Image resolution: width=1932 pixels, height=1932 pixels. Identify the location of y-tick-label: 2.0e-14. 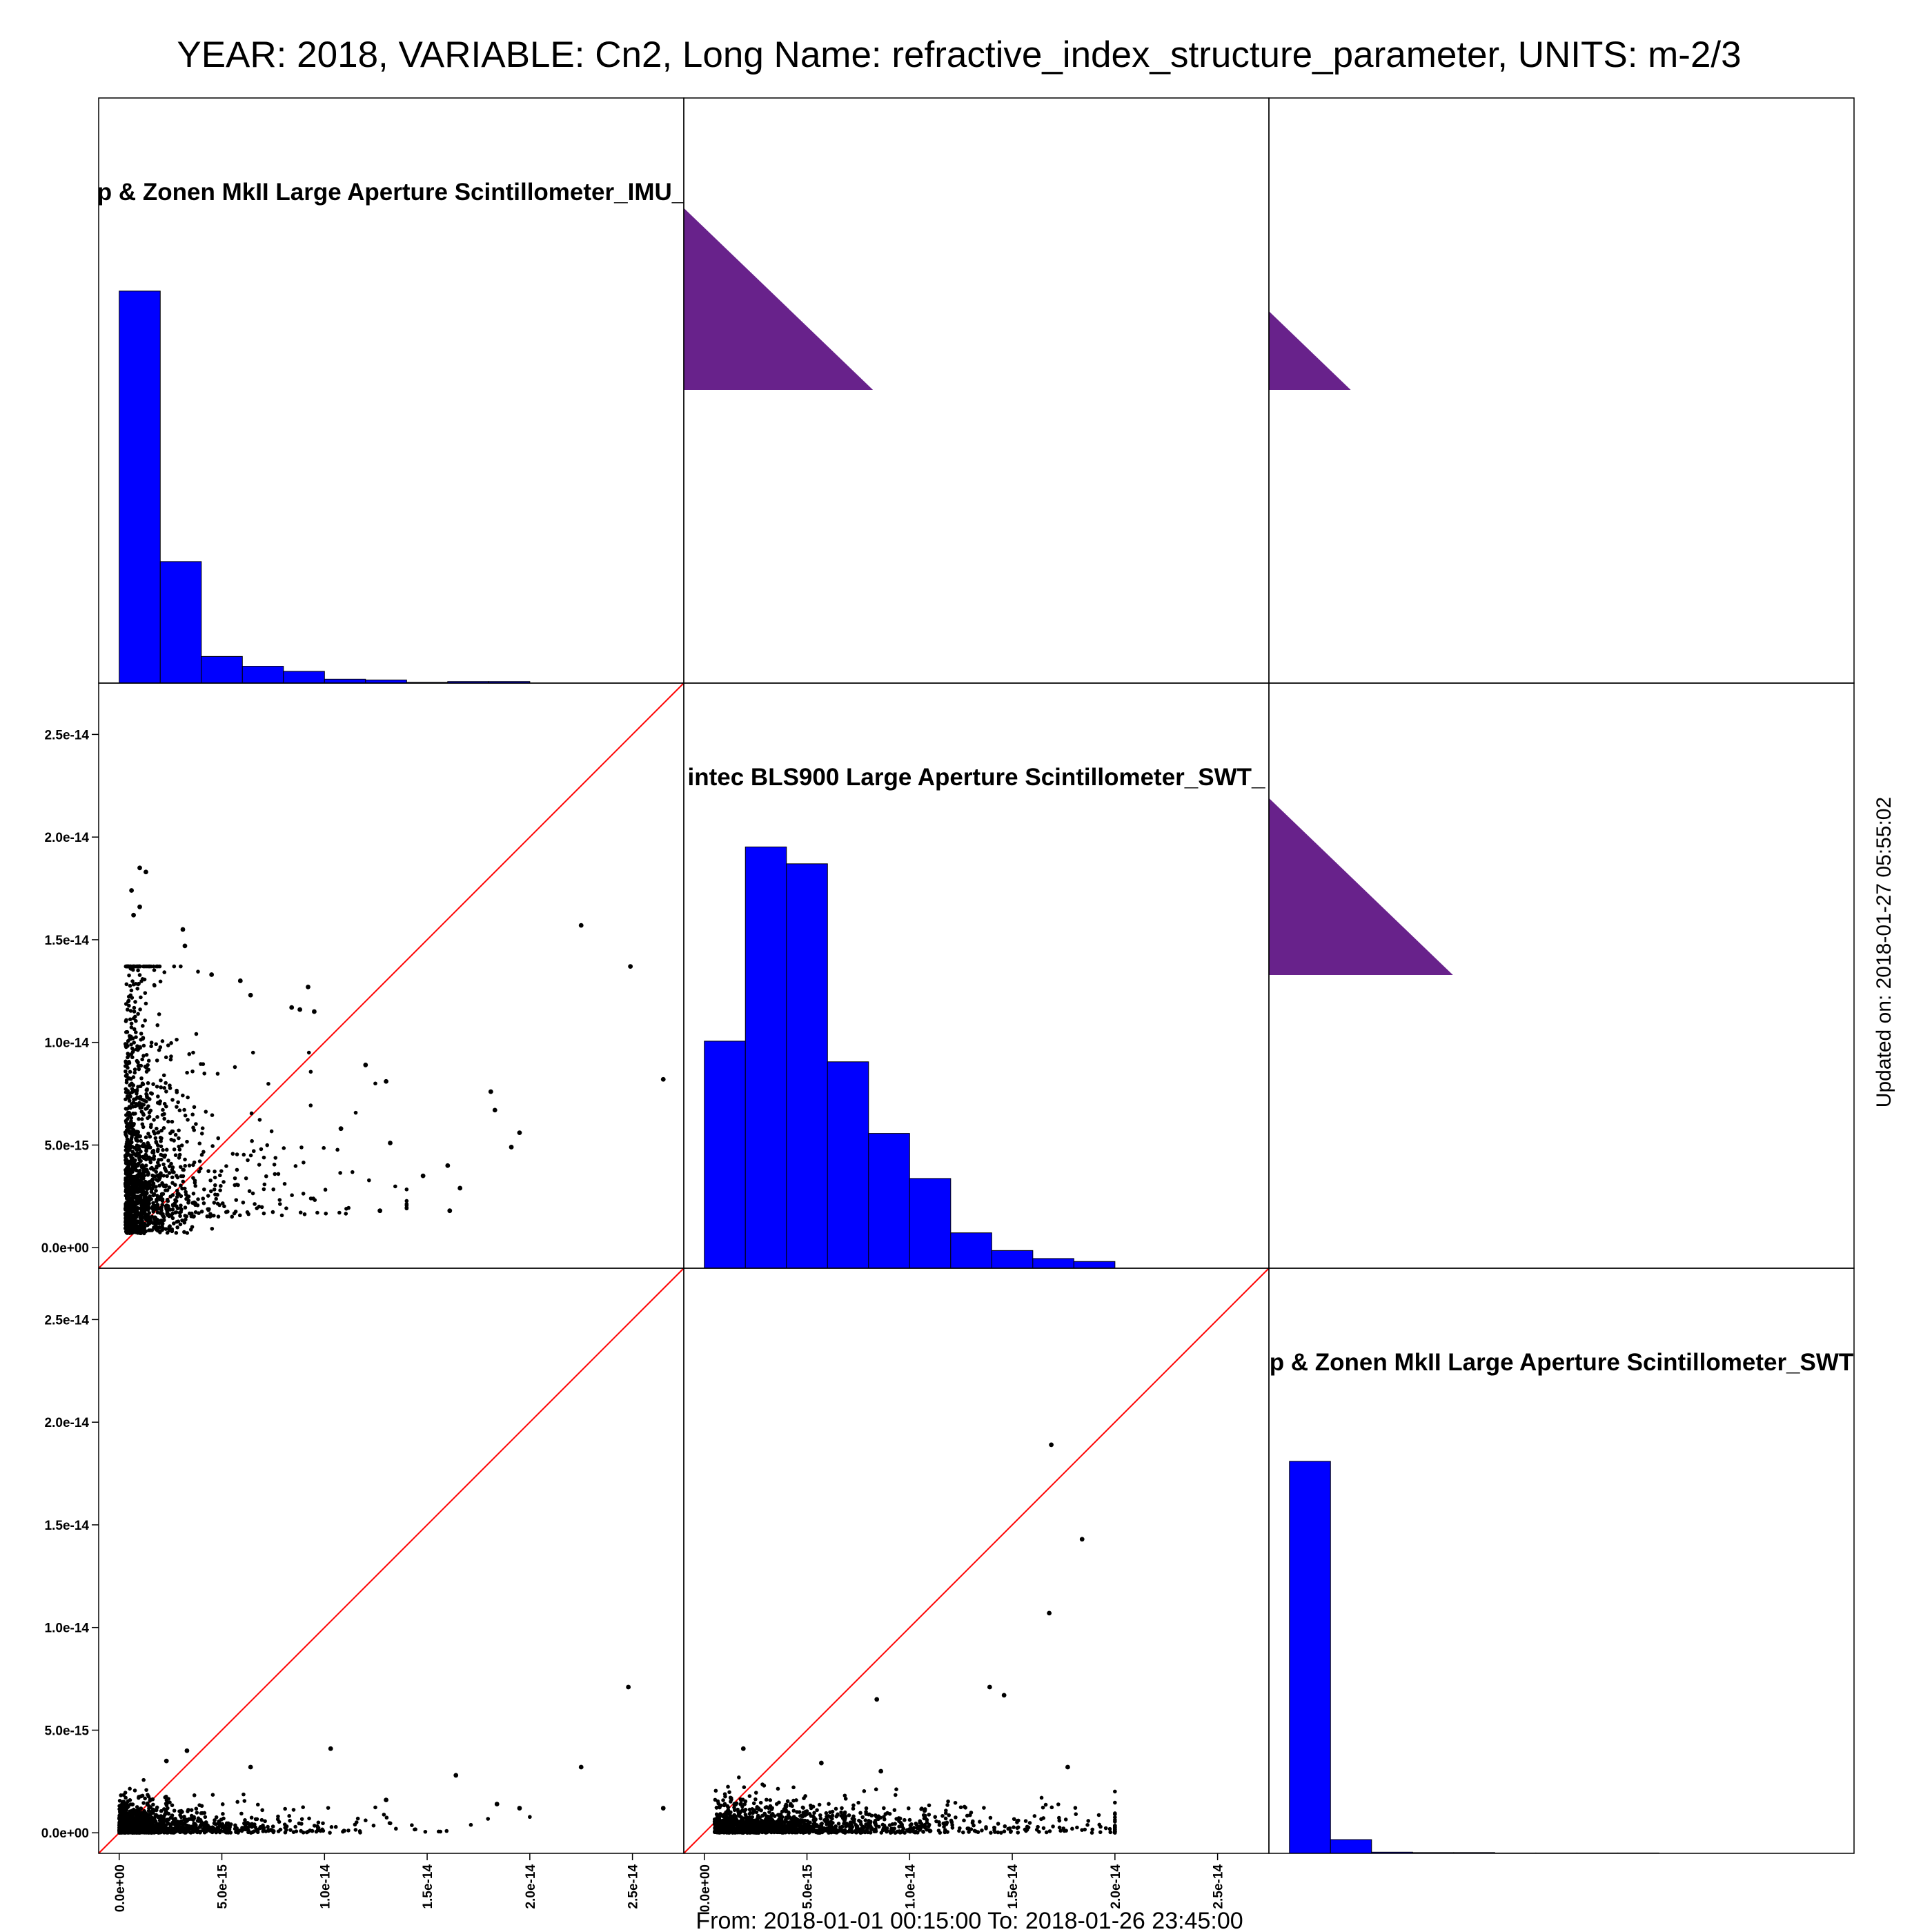
(67, 838).